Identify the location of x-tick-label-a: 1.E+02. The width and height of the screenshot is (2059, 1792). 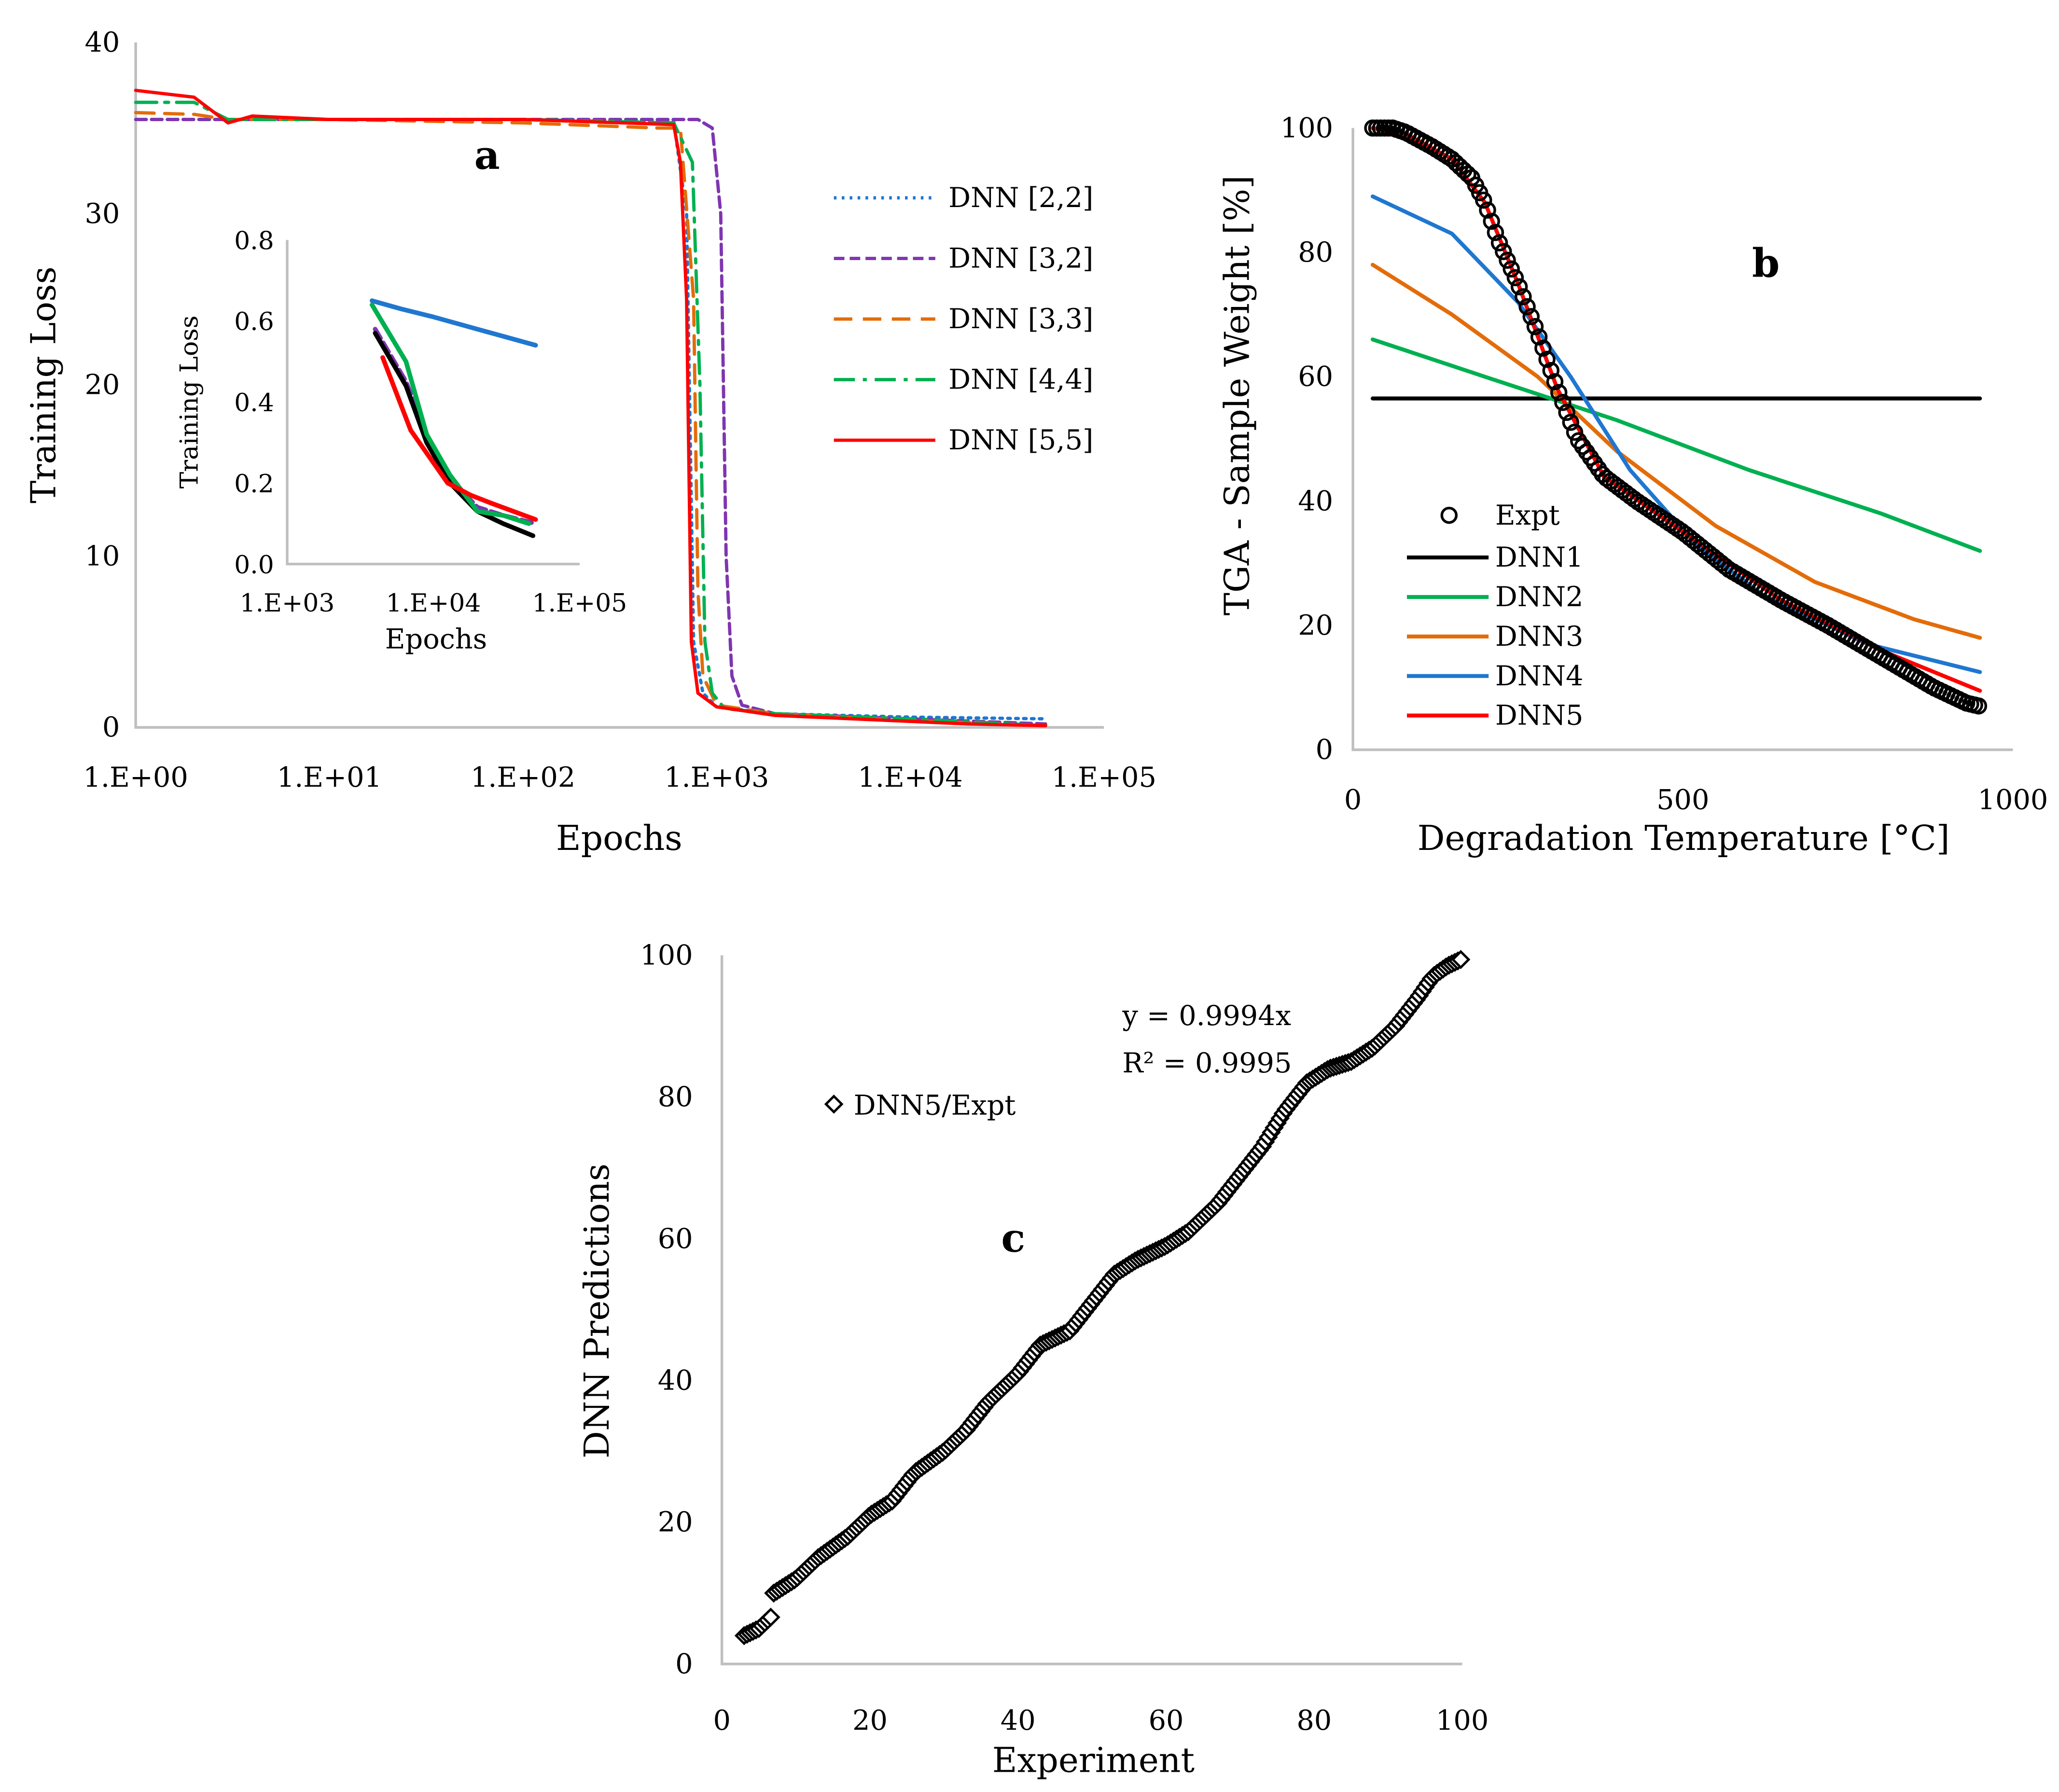
(523, 777).